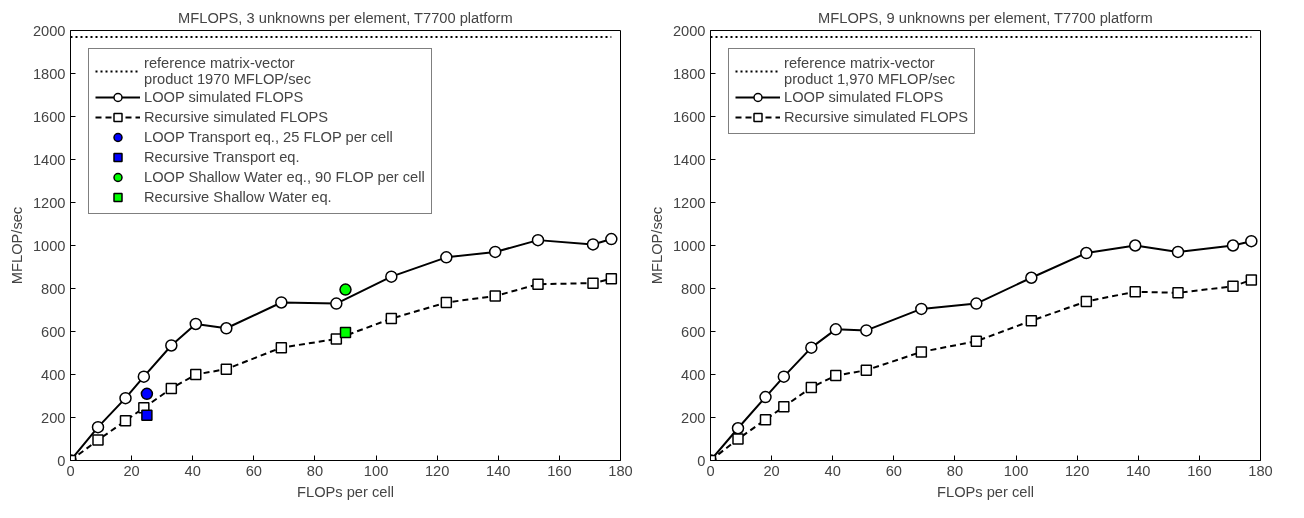  Describe the element at coordinates (559, 470) in the screenshot. I see `x-tick-label: 160` at that location.